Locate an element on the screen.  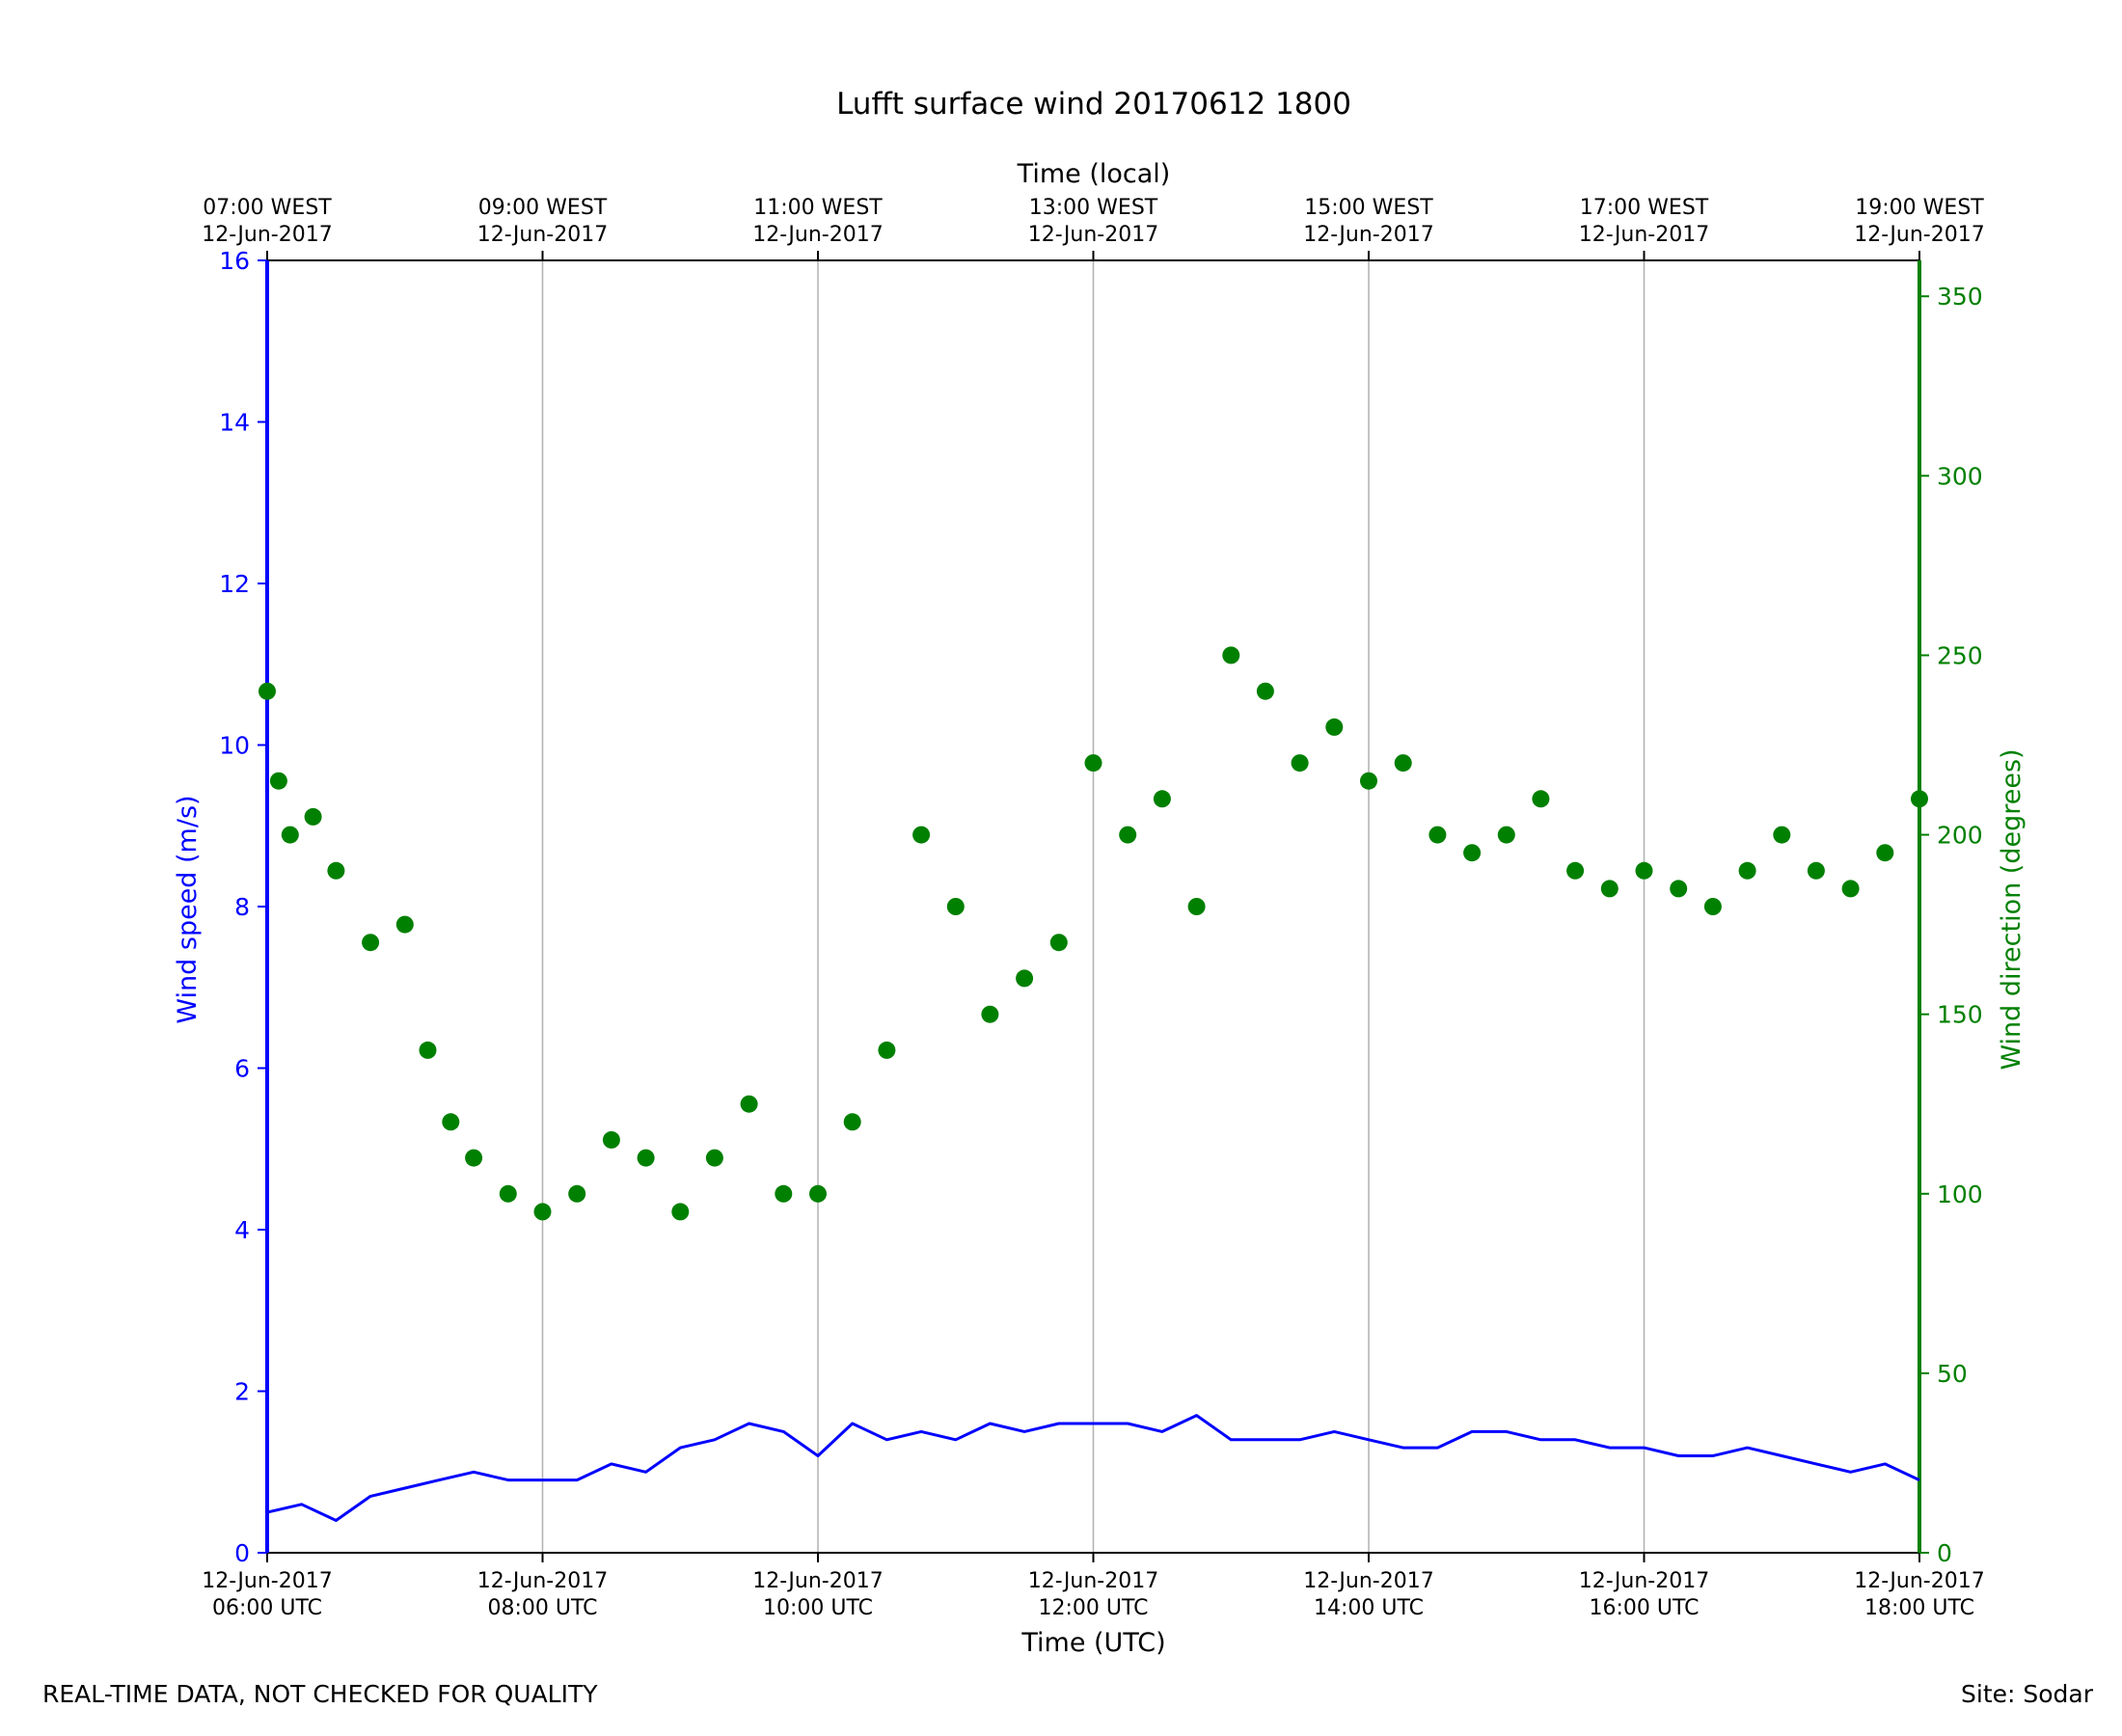
y-tick-label: 6 is located at coordinates (242, 1069).